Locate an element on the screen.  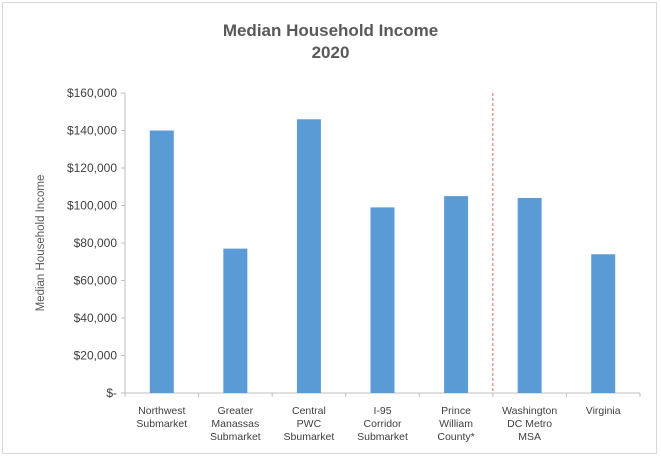
y-tick-label: $- is located at coordinates (111, 393).